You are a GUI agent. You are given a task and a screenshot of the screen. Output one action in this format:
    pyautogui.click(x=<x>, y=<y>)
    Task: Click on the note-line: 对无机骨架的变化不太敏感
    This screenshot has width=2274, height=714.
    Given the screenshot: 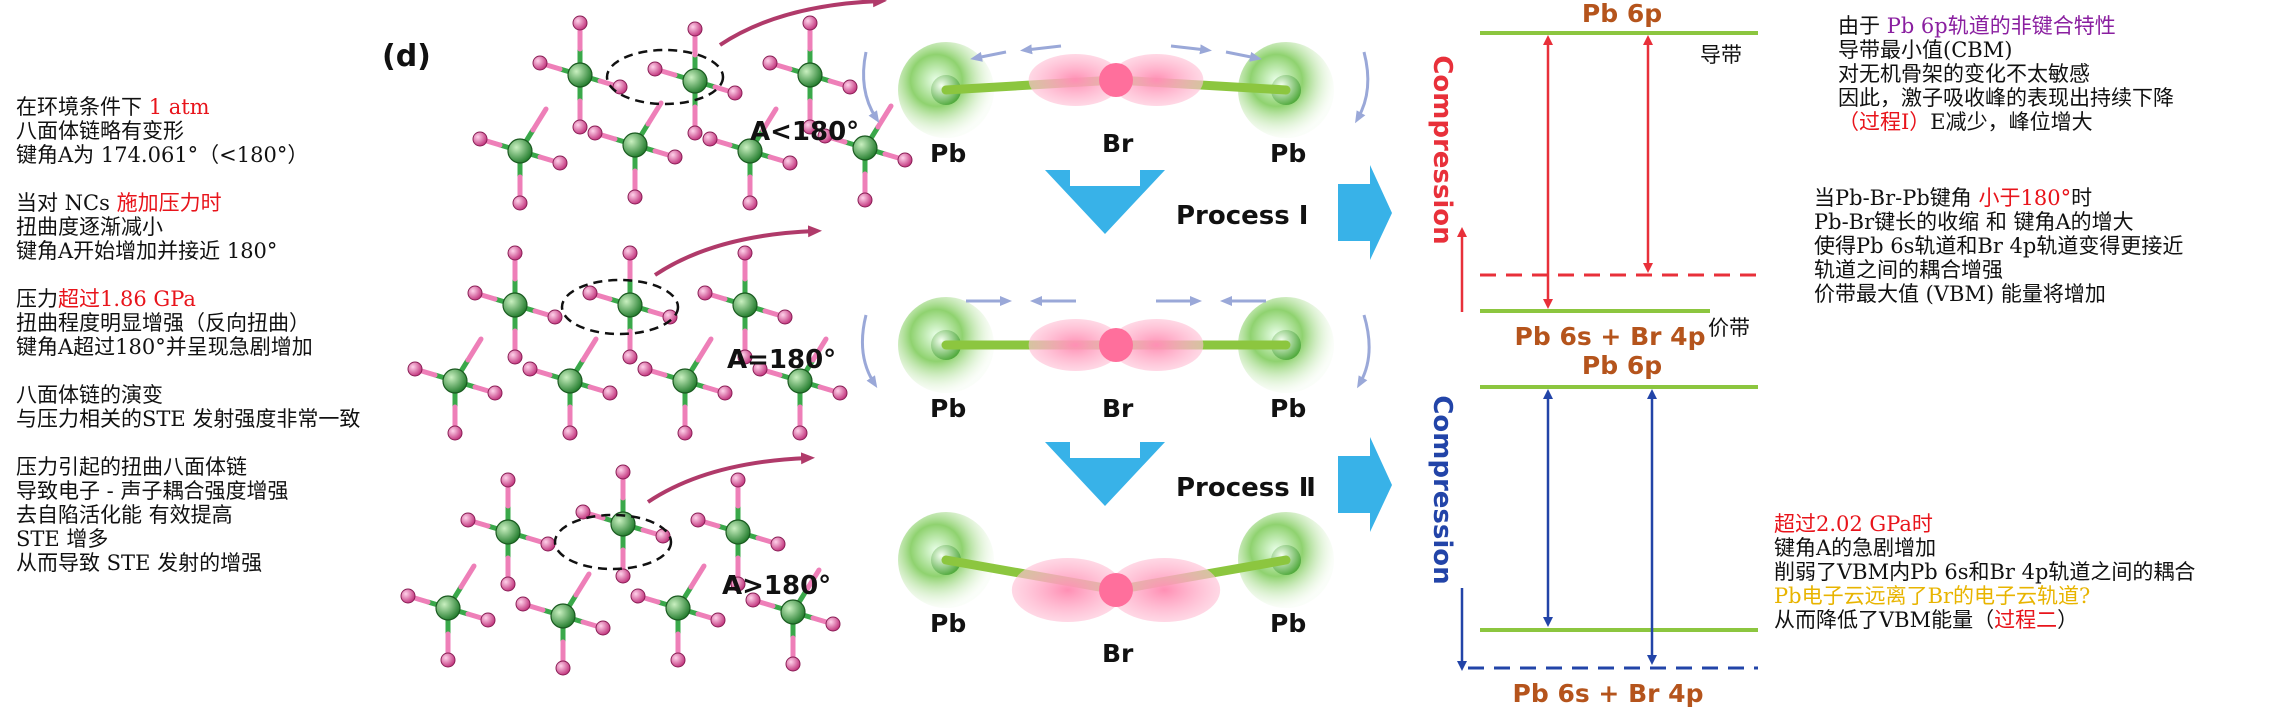 What is the action you would take?
    pyautogui.click(x=2006, y=74)
    